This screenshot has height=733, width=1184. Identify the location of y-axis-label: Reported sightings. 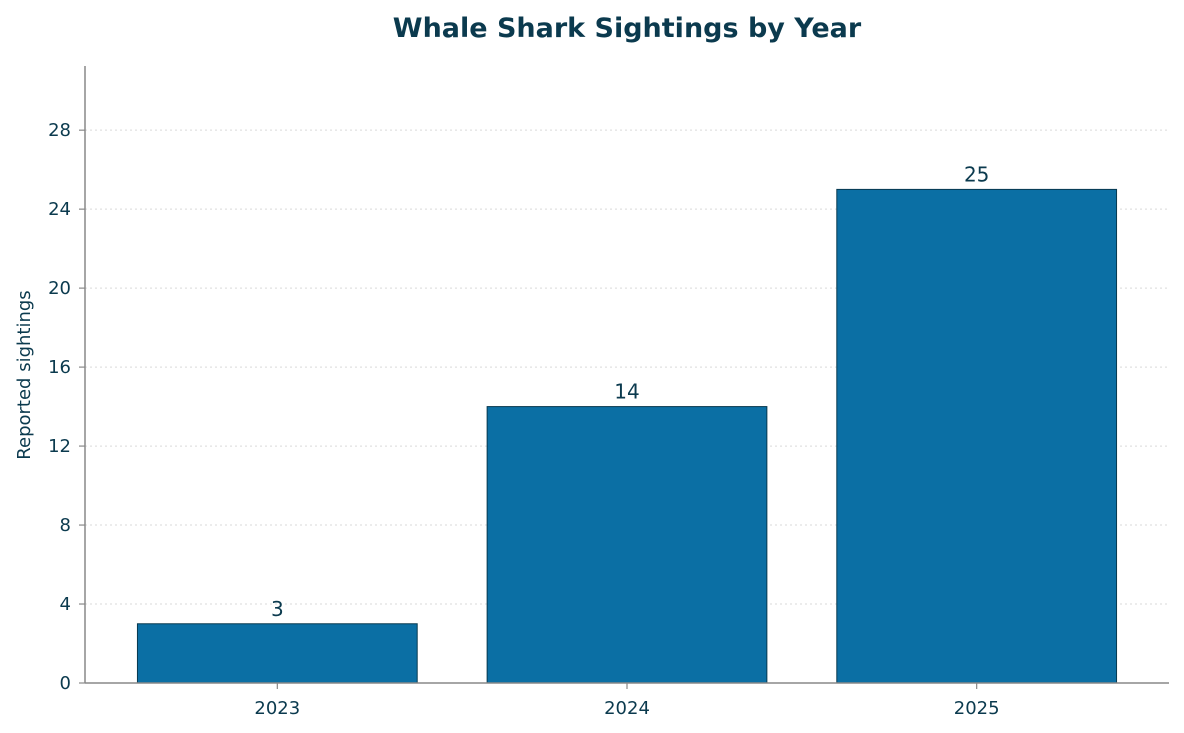
(24, 374).